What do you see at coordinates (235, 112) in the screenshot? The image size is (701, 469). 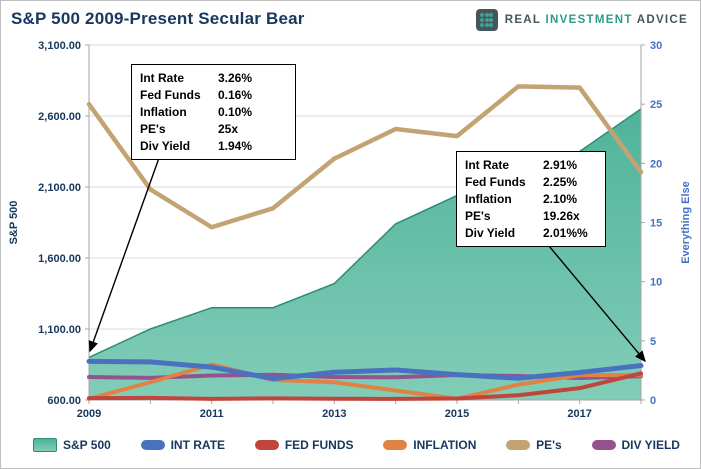 I see `annotation-value: 0.10%` at bounding box center [235, 112].